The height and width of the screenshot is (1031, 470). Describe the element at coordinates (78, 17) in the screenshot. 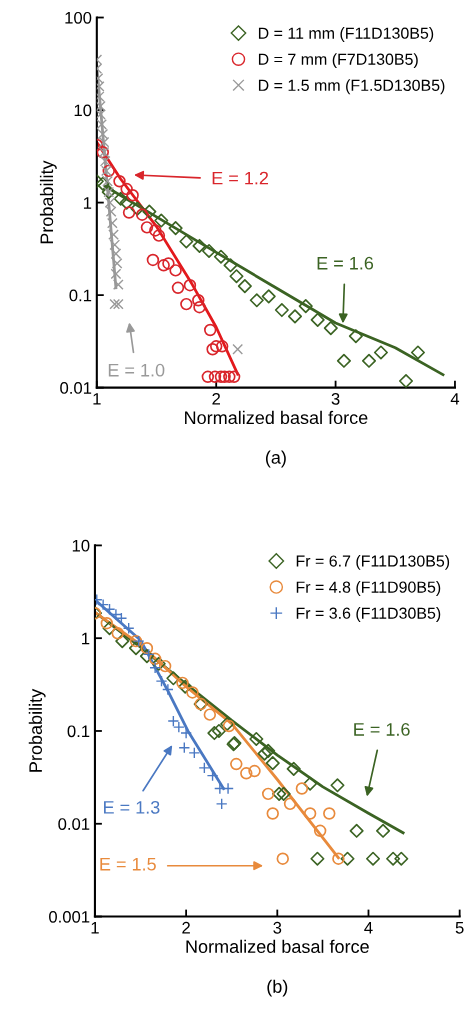

I see `y-tick-label: 100` at that location.